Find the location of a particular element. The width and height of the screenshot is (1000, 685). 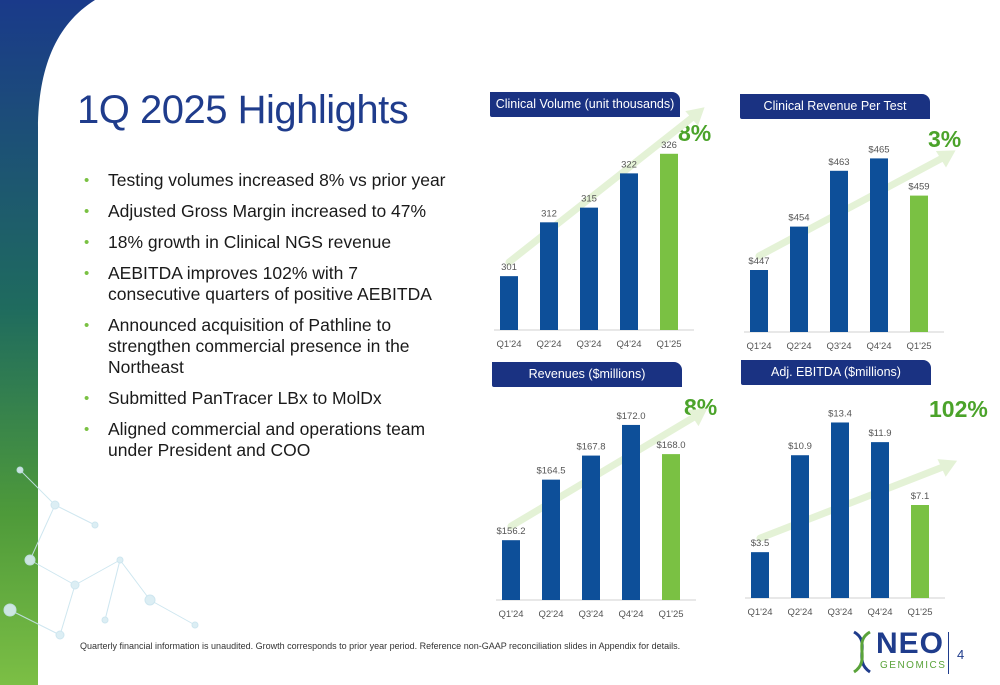

highlight-bullet: • 18% growth in Clinical NGS revenue is located at coordinates (269, 242).